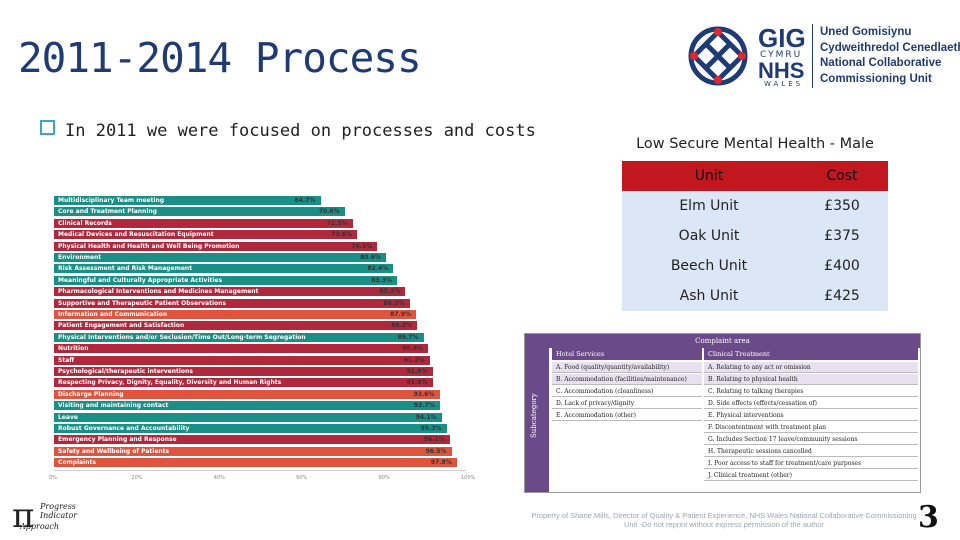 Image resolution: width=960 pixels, height=540 pixels. Describe the element at coordinates (811, 379) in the screenshot. I see `clinical-treatment-item: B. Relating to physical health` at that location.